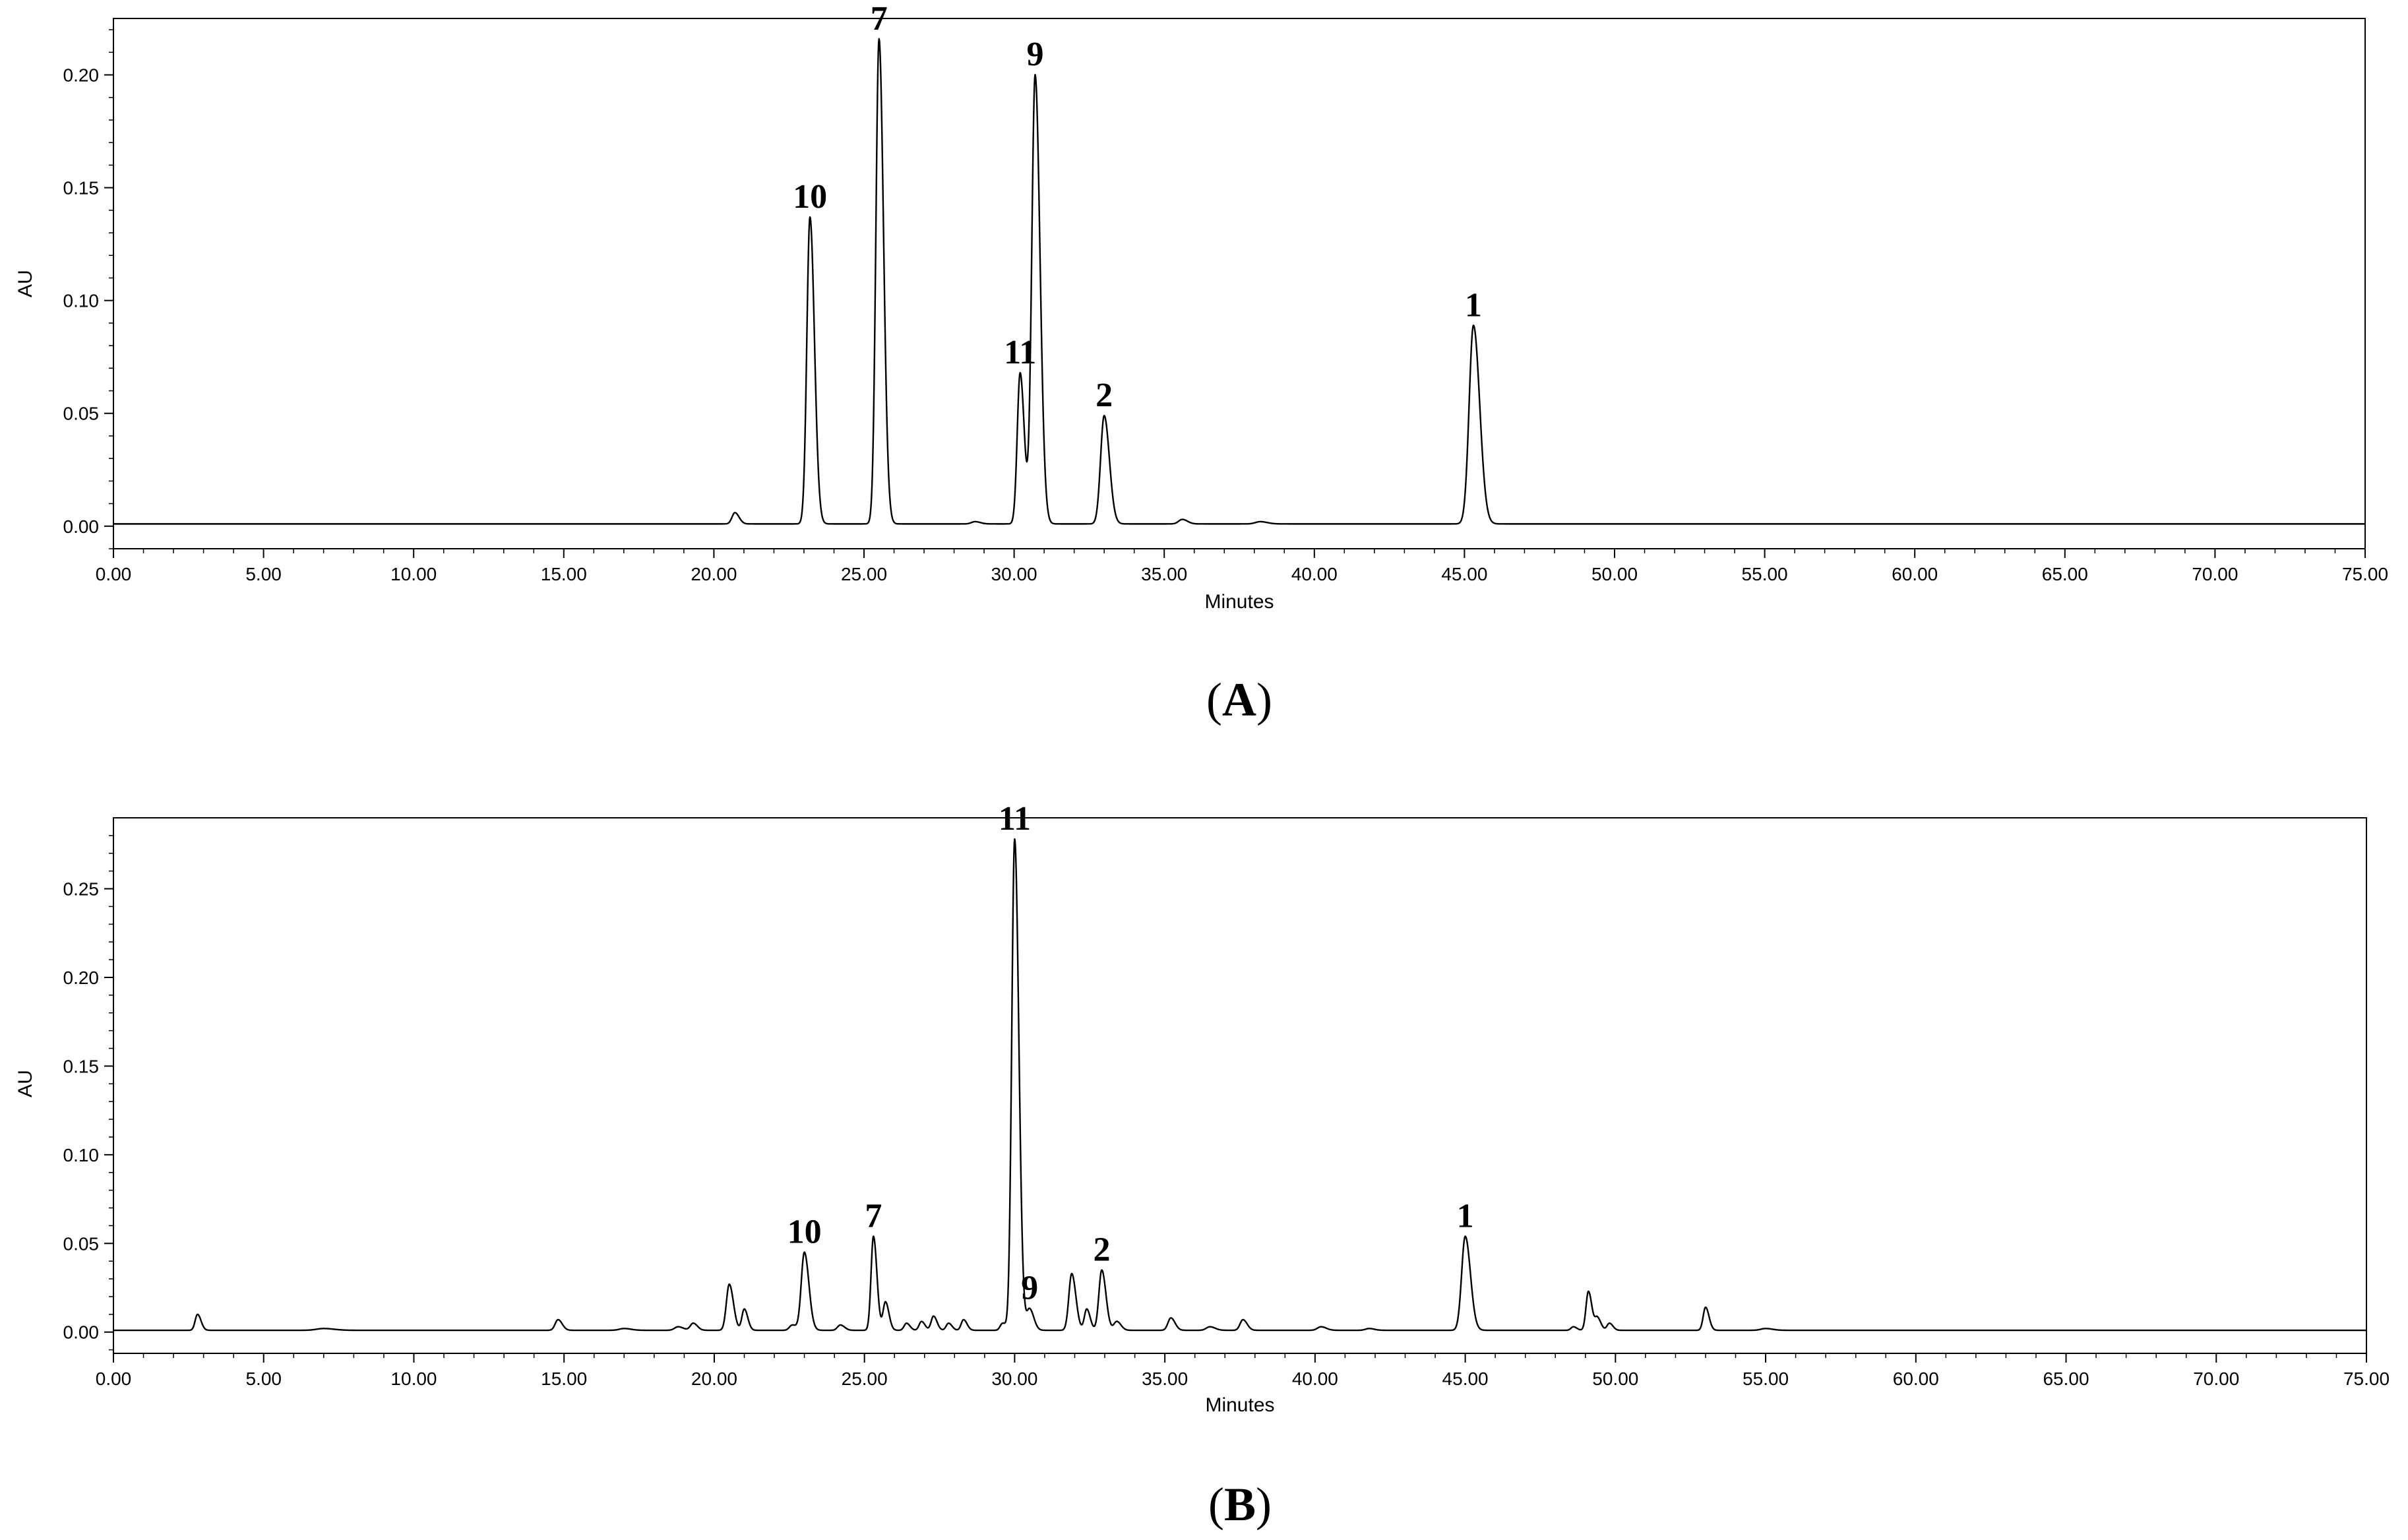 The image size is (2408, 1540). I want to click on panel-letter: B, so click(1240, 1504).